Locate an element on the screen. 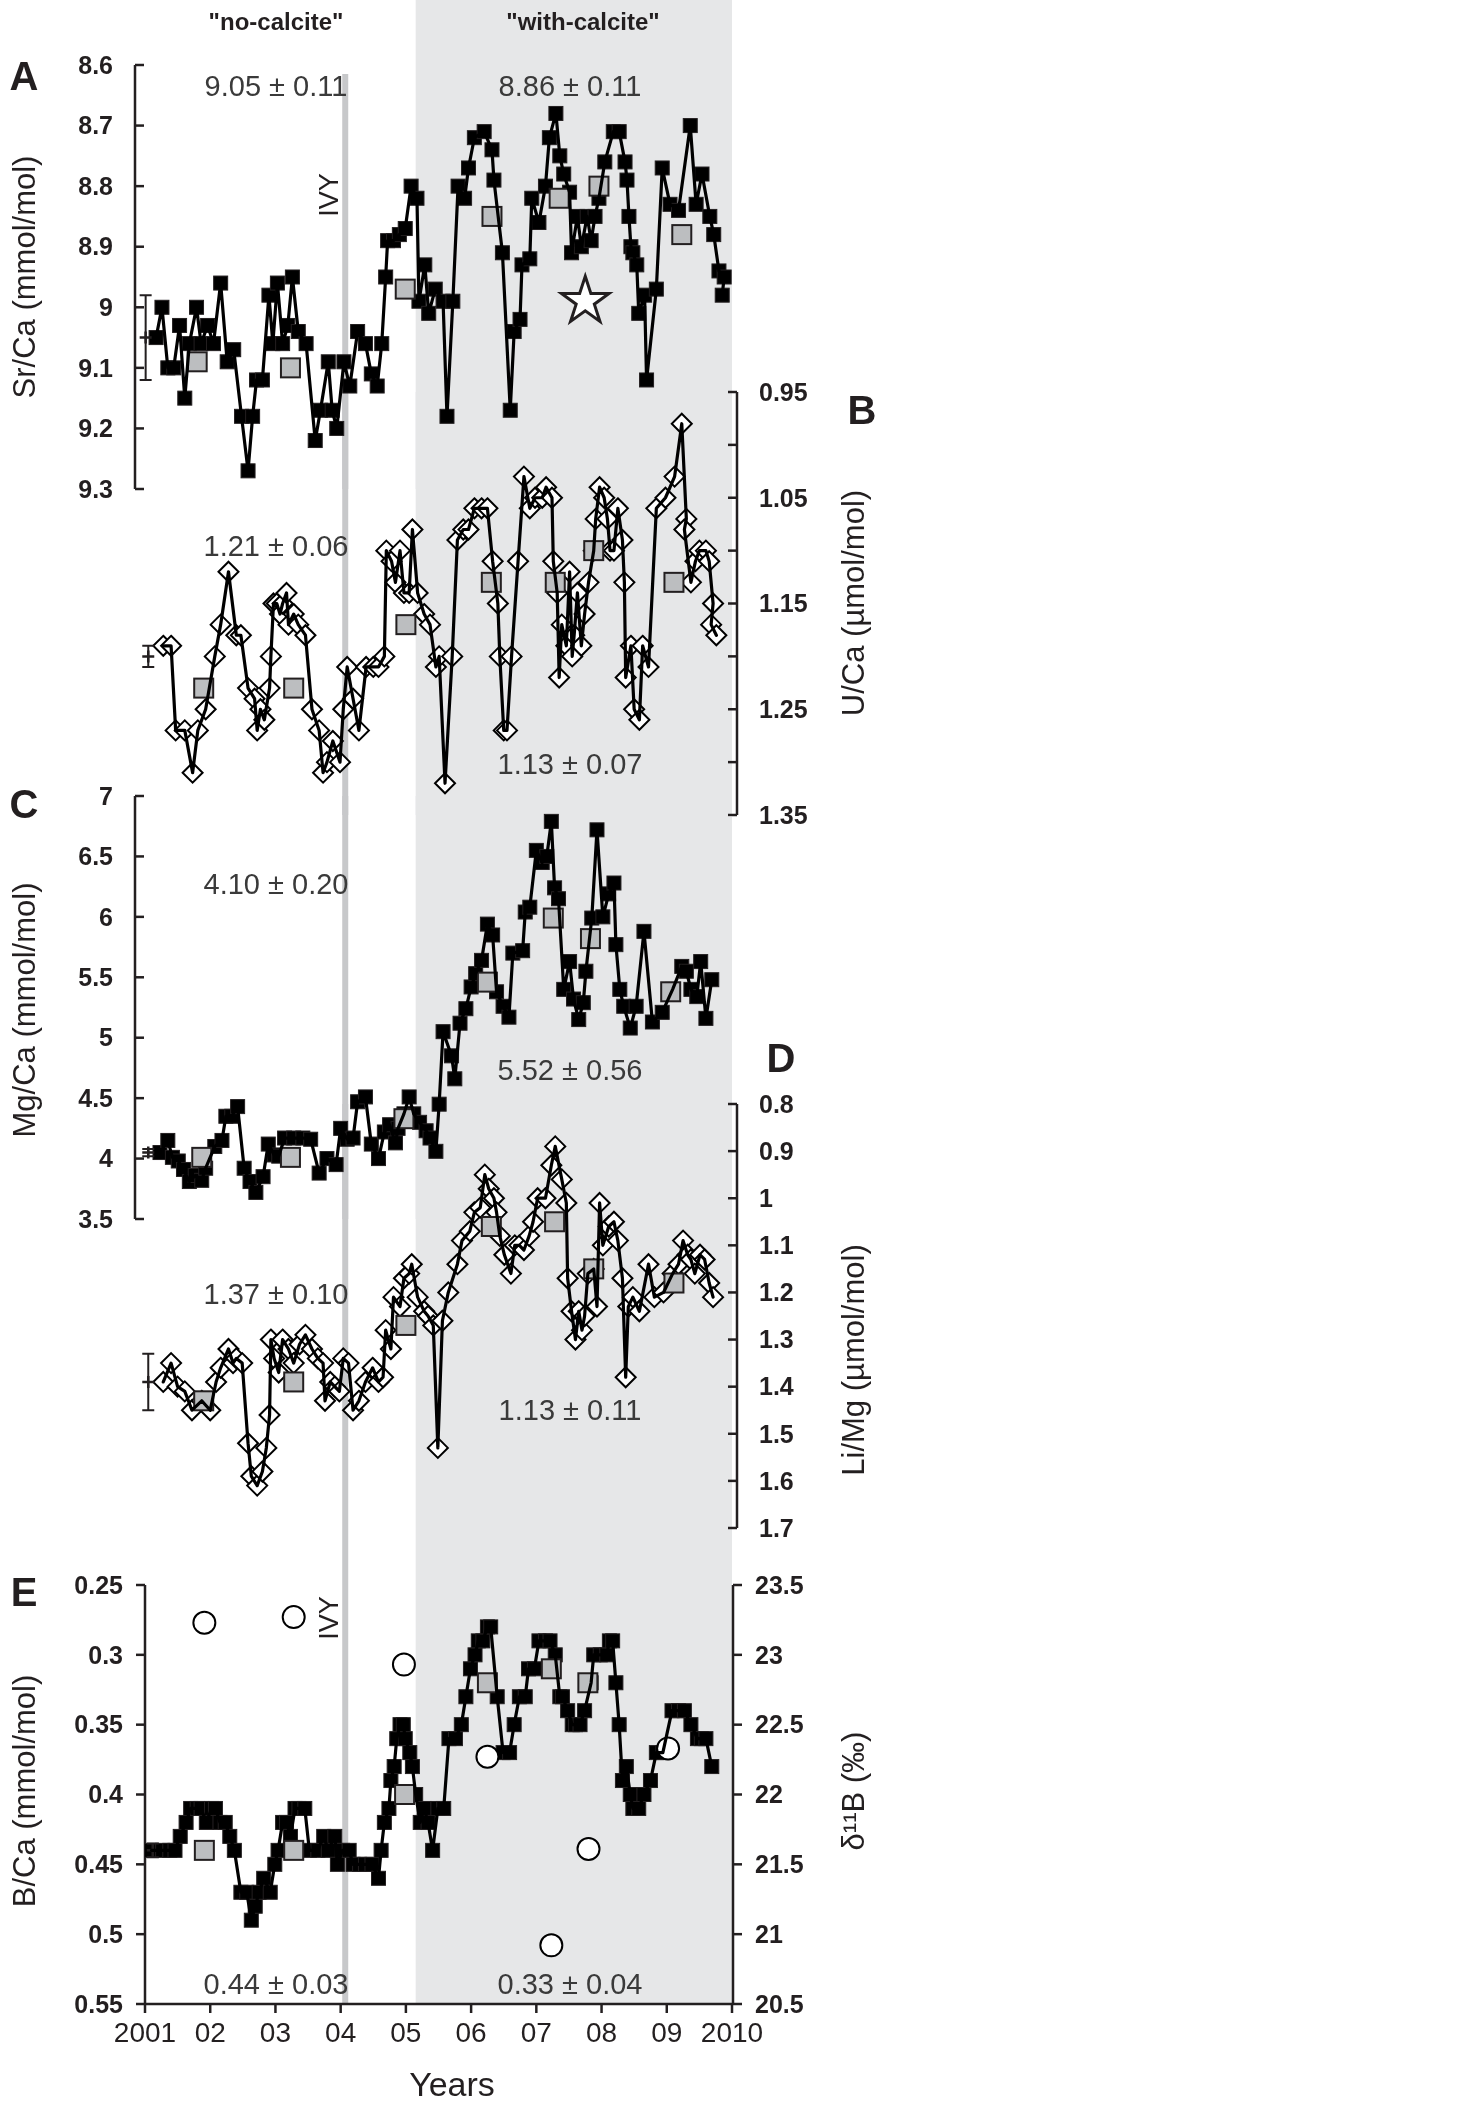  y2-tick-label: 1.4 is located at coordinates (776, 1386).